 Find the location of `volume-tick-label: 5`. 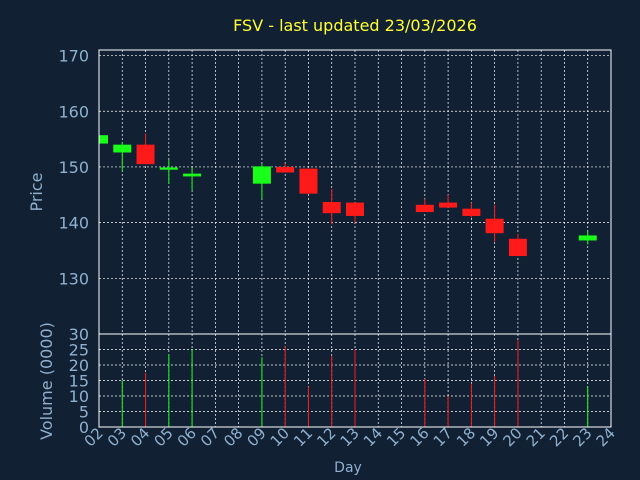

volume-tick-label: 5 is located at coordinates (84, 412).